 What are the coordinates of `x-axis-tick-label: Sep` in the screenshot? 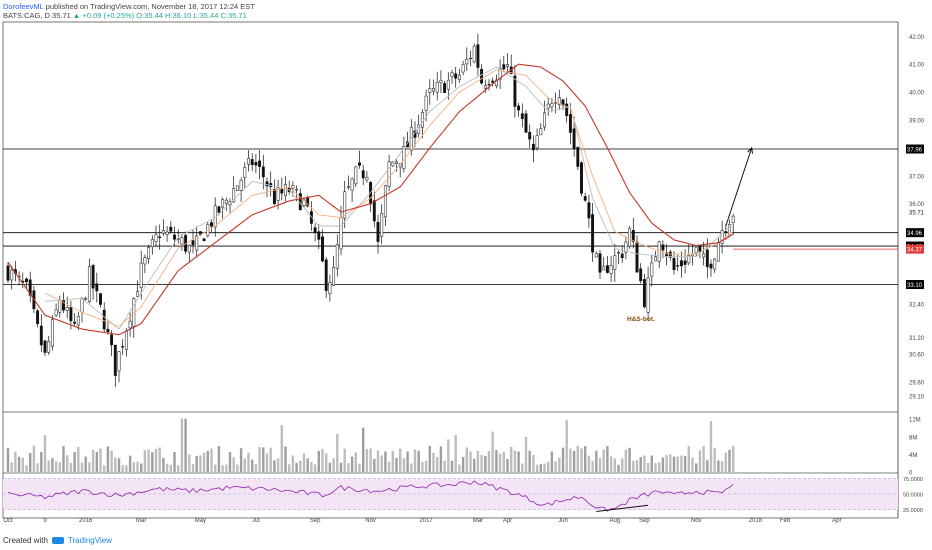 It's located at (315, 521).